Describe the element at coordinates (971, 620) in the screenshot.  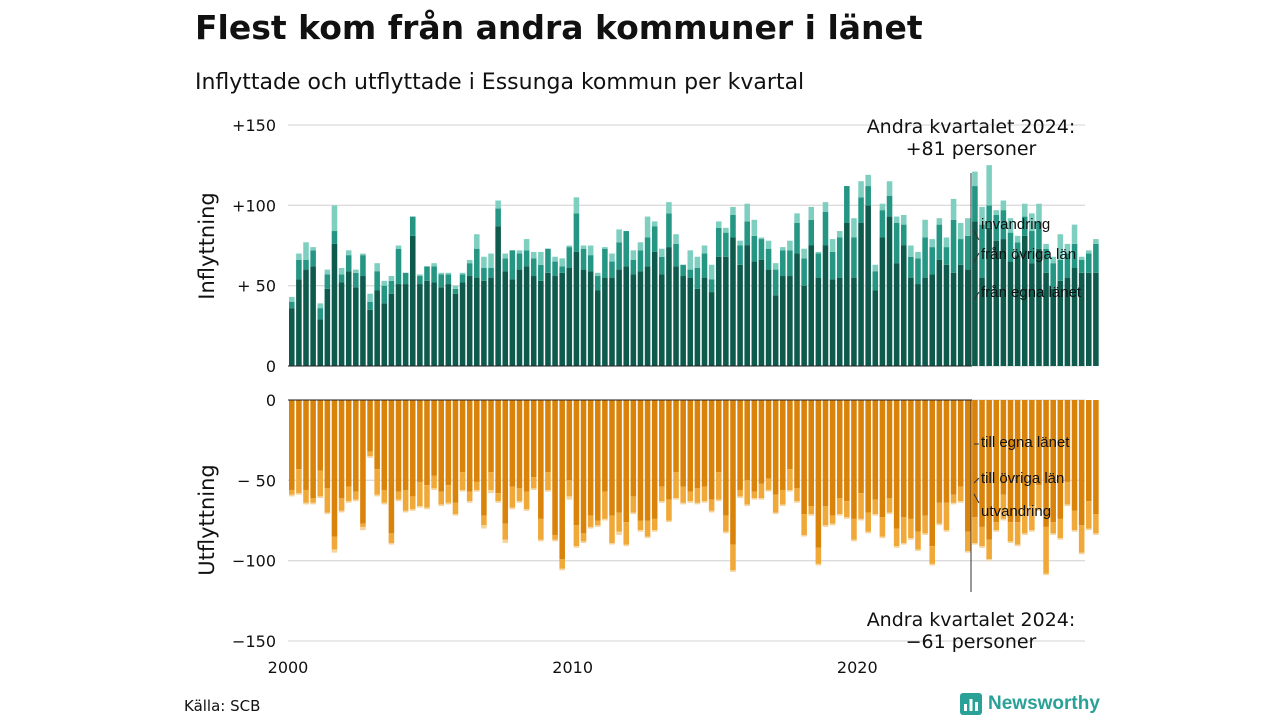
I see `outflow-annotation-line1: Andra kvartalet 2024:` at that location.